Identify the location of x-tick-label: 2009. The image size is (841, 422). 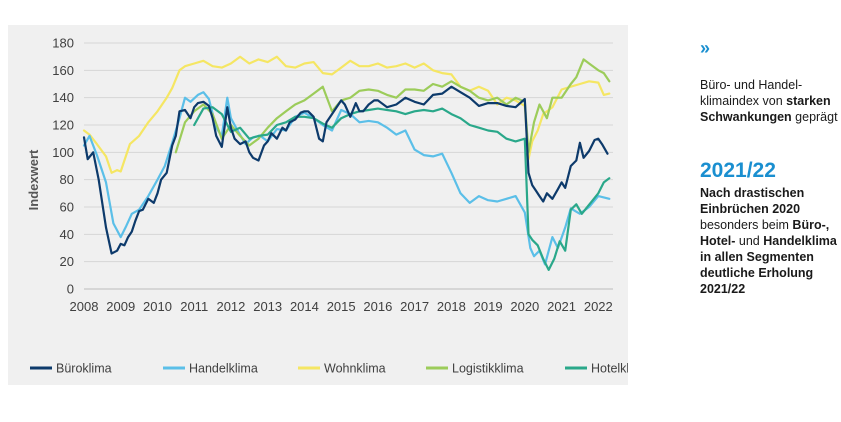
(120, 306).